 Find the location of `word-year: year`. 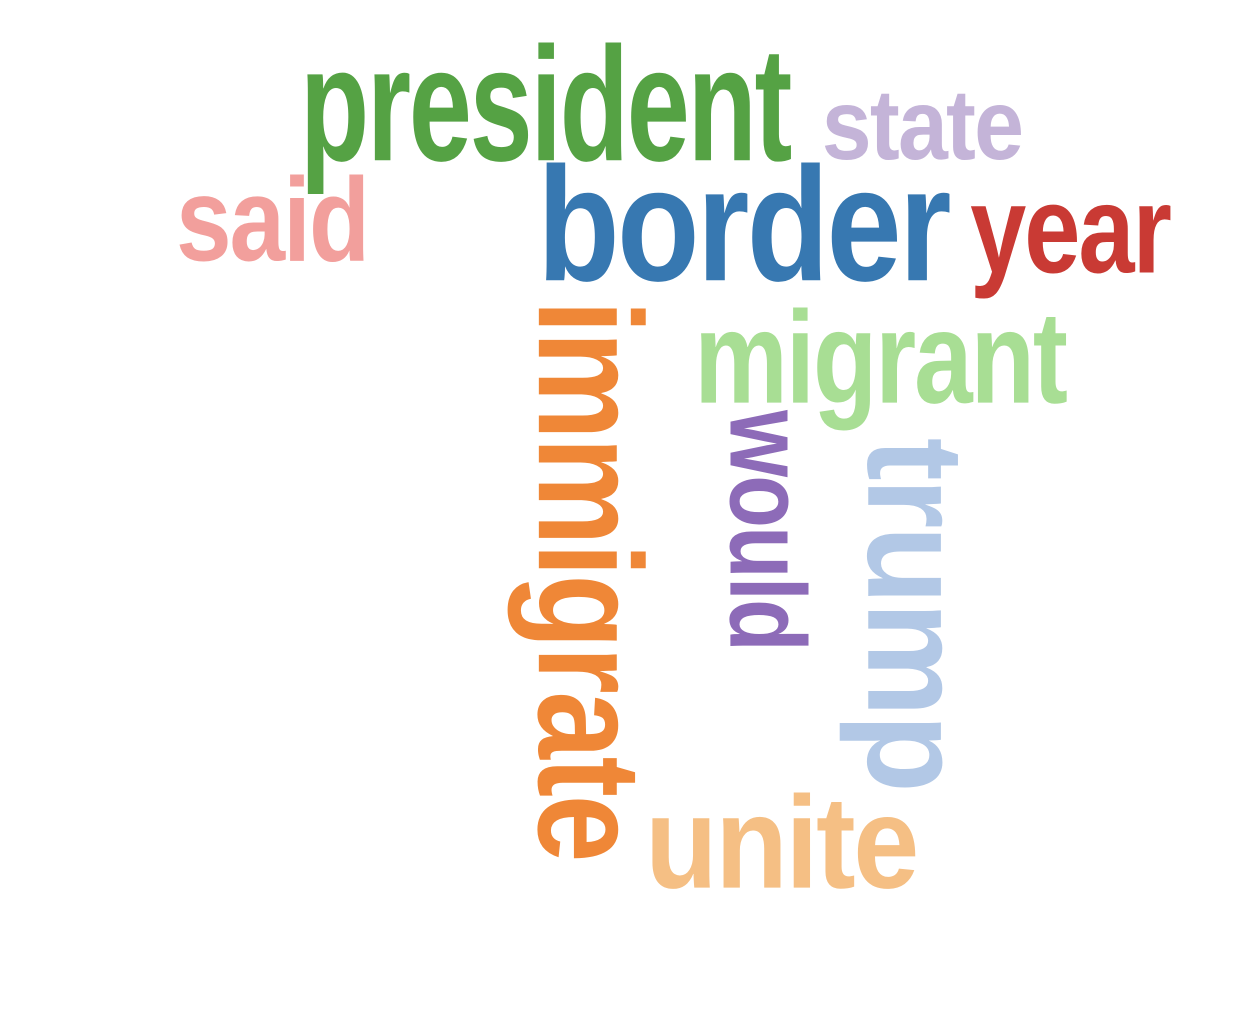

word-year: year is located at coordinates (1071, 230).